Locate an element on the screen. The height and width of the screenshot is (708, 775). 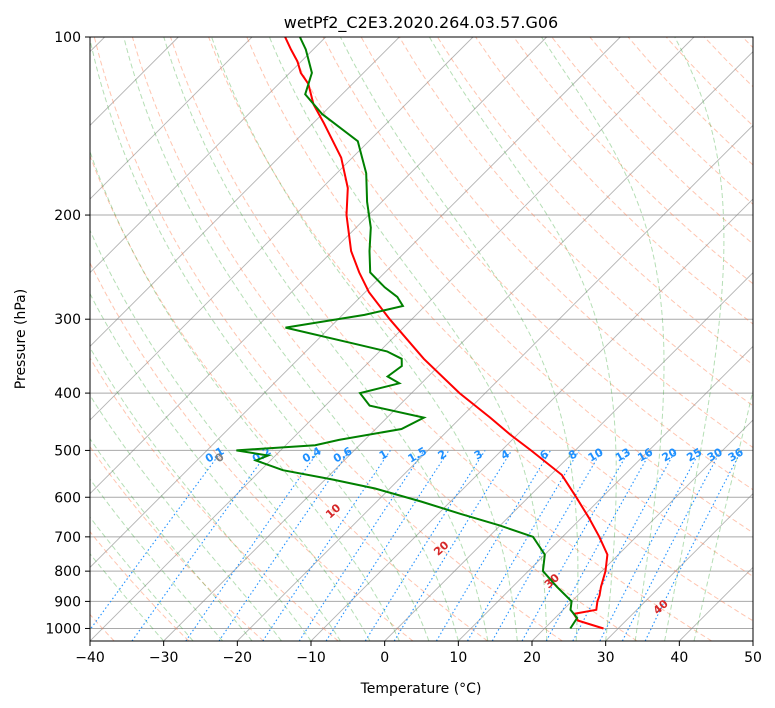
mixing-ratio-label: 2 is located at coordinates (442, 454).